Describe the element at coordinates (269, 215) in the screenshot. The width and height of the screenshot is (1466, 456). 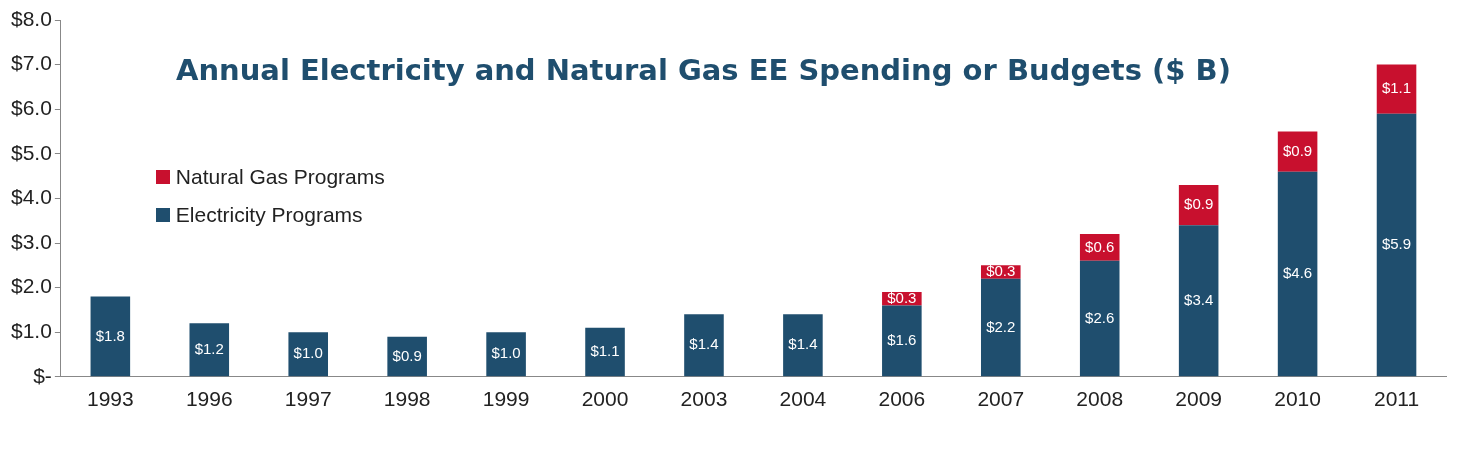
I see `legend-label: Electricity Programs` at that location.